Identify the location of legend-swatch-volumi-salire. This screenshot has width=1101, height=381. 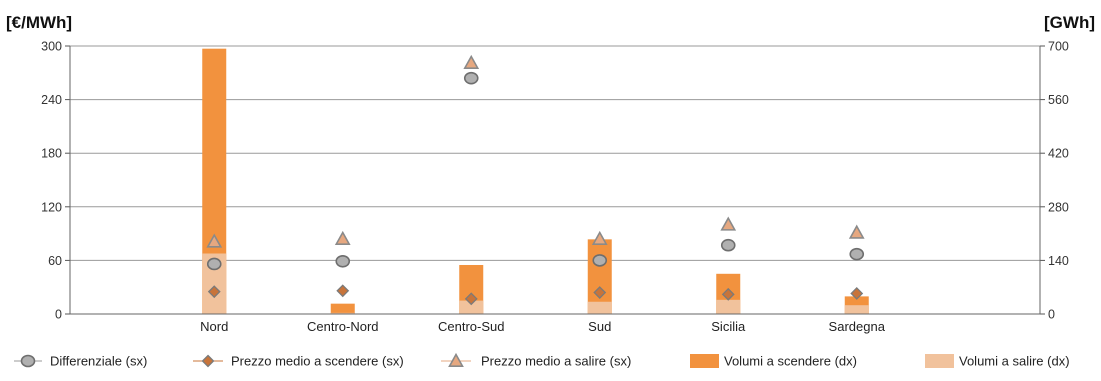
(939, 361).